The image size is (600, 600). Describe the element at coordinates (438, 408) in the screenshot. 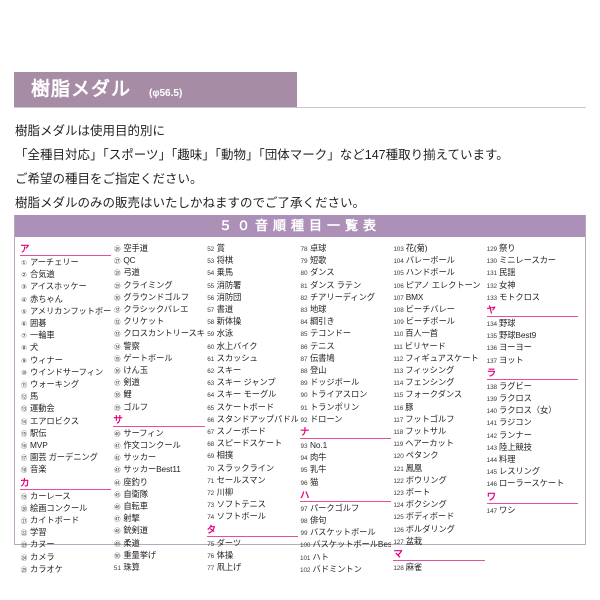

I see `index-entry: 116 豚` at that location.